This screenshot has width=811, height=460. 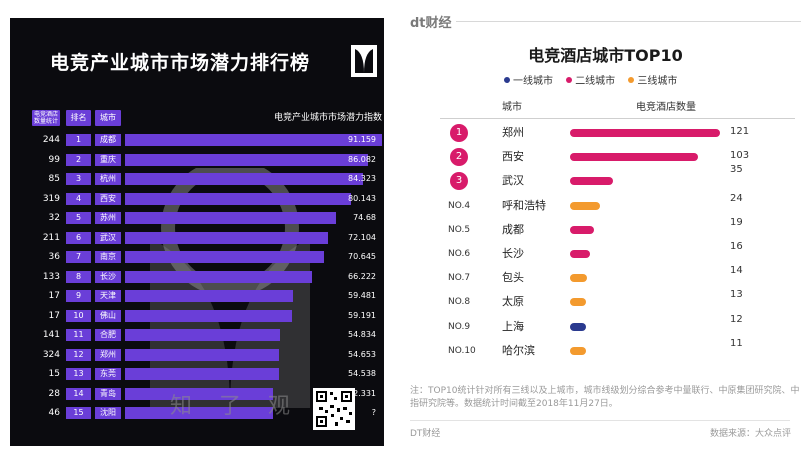 What do you see at coordinates (431, 23) in the screenshot?
I see `brand-logo: dt财经` at bounding box center [431, 23].